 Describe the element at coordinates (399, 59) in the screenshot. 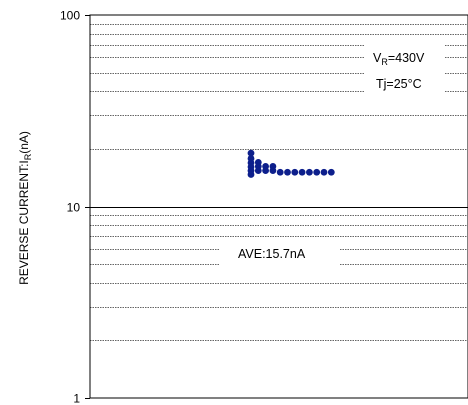

I see `condition-vr: VR=430V` at that location.